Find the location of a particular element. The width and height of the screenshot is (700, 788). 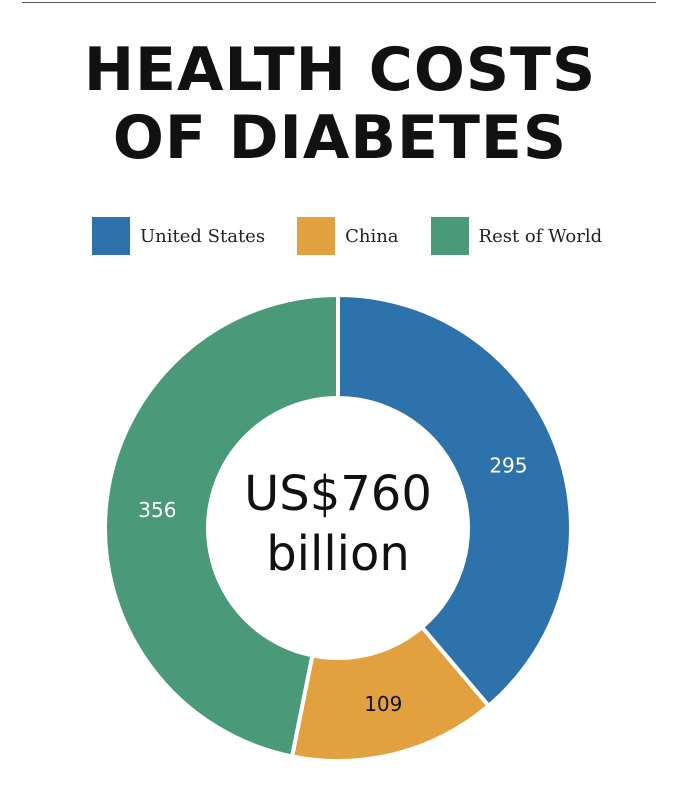

slice-label-rest-of-world: 356 is located at coordinates (157, 510).